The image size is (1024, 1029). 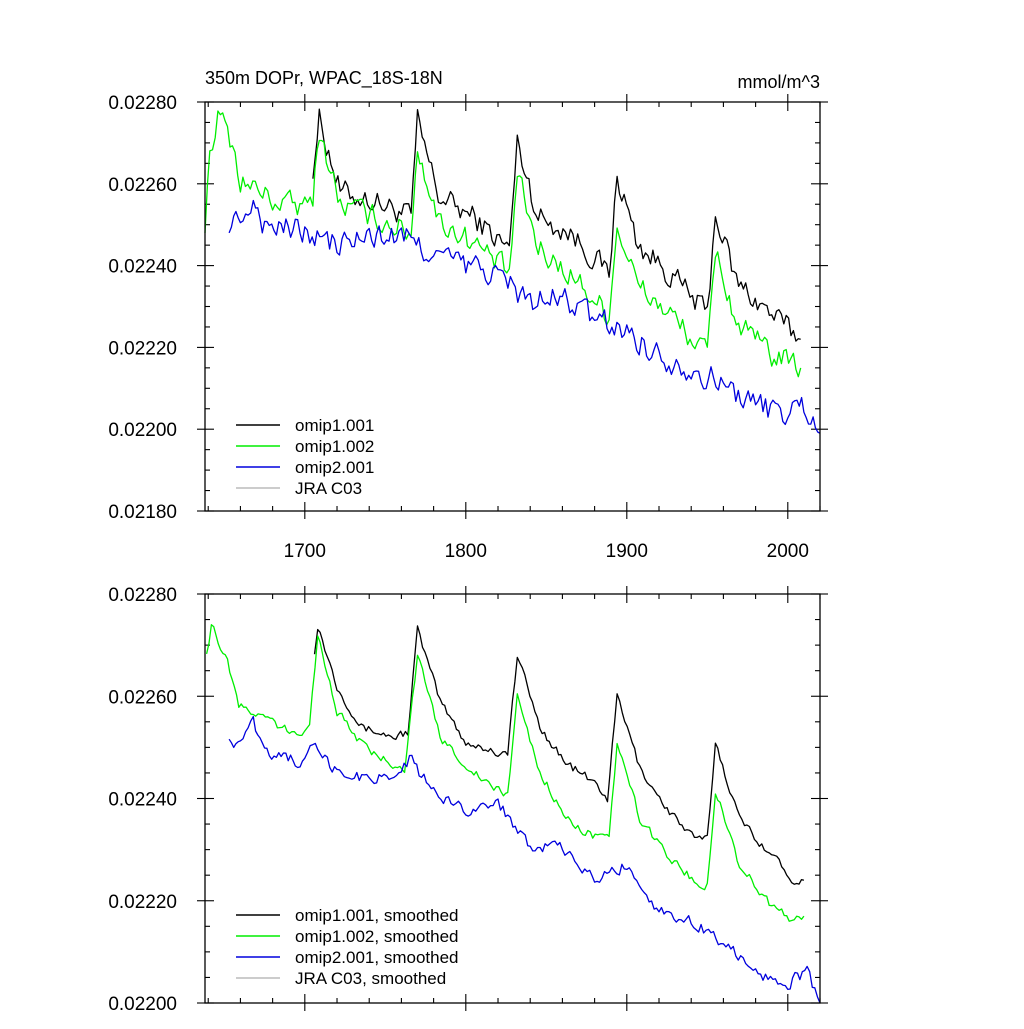 I want to click on x-tick-label: 1700, so click(x=305, y=551).